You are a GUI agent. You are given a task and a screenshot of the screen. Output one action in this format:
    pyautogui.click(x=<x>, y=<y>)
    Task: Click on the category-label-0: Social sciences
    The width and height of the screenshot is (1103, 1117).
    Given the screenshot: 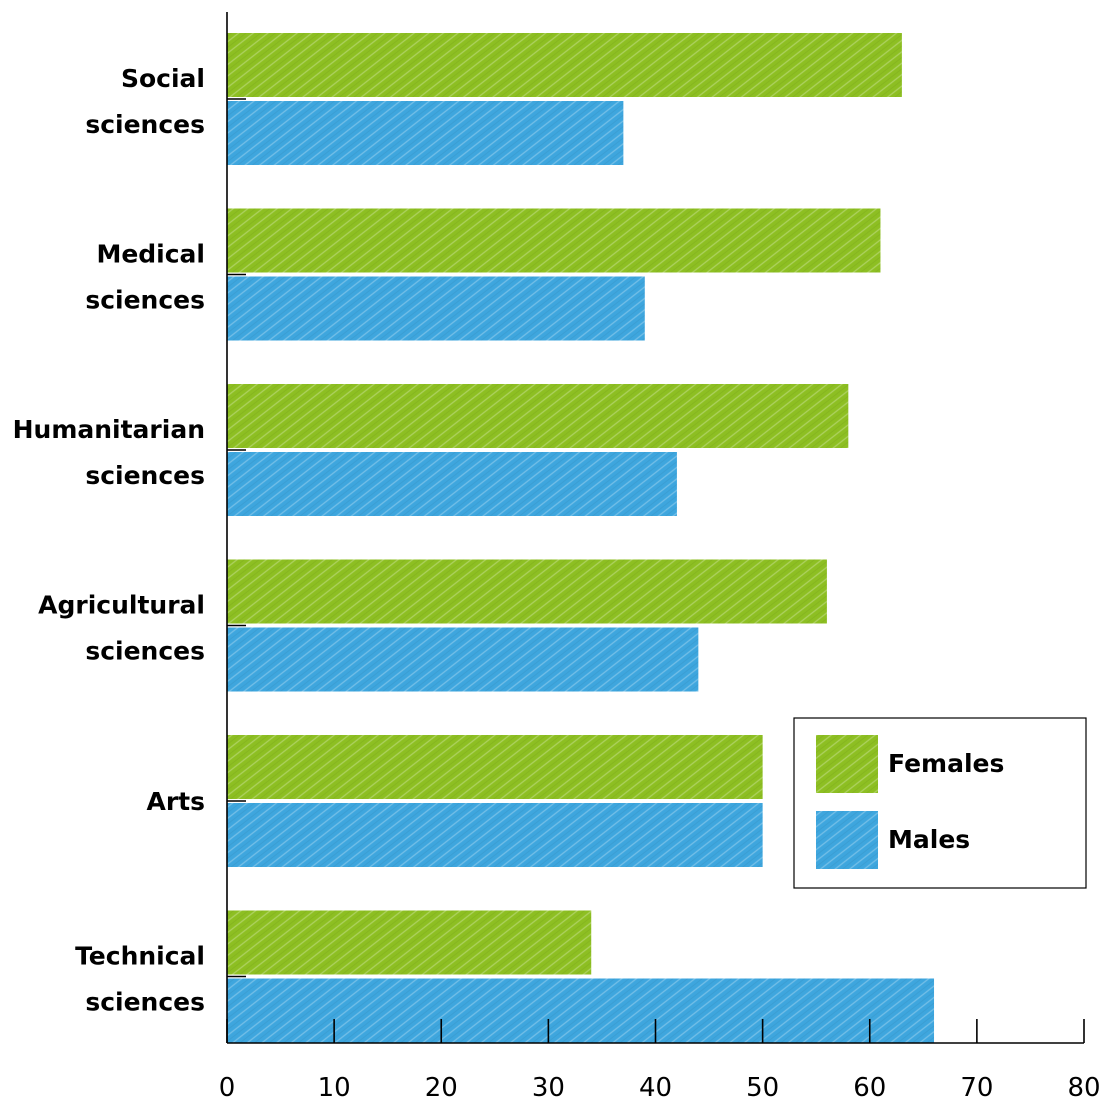 What is the action you would take?
    pyautogui.click(x=145, y=101)
    